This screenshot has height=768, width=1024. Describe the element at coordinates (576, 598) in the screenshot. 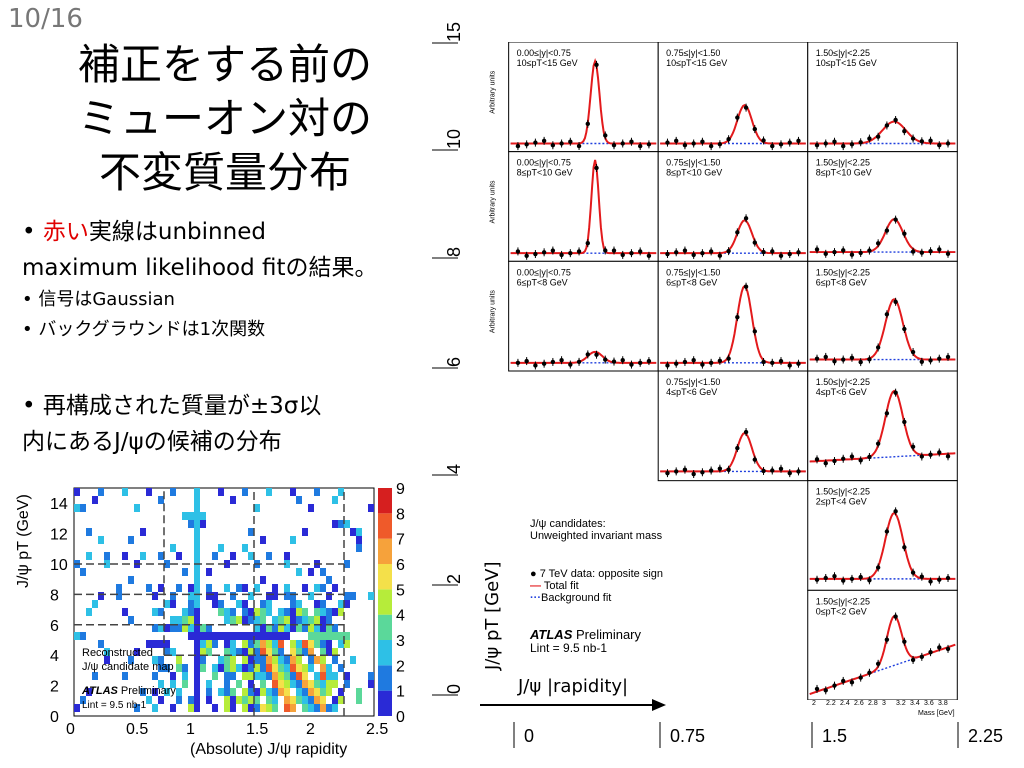

I see `legend-bkg-text: Background fit` at that location.